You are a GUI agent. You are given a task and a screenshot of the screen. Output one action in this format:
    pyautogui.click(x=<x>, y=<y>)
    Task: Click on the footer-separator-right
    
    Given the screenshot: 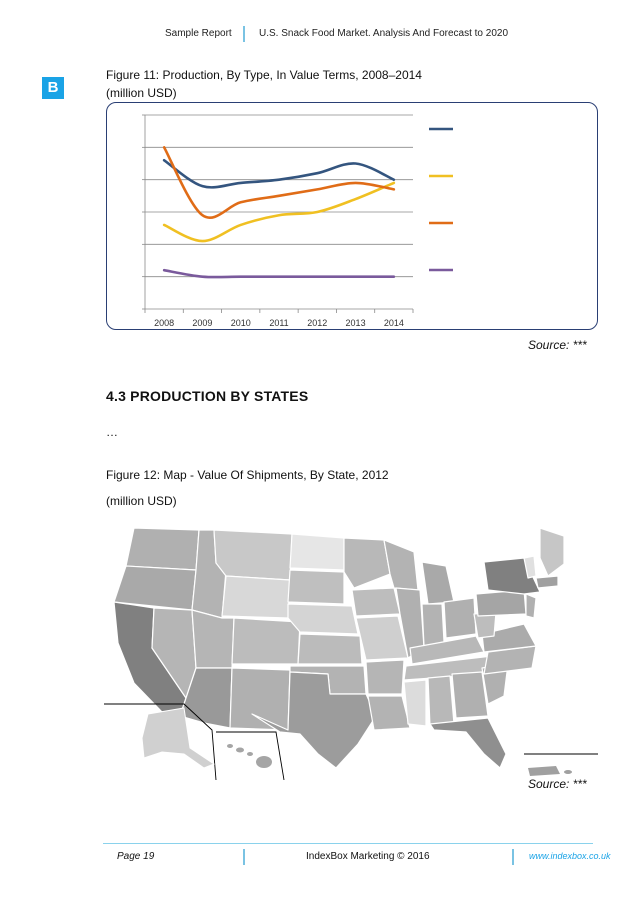 What is the action you would take?
    pyautogui.click(x=513, y=857)
    